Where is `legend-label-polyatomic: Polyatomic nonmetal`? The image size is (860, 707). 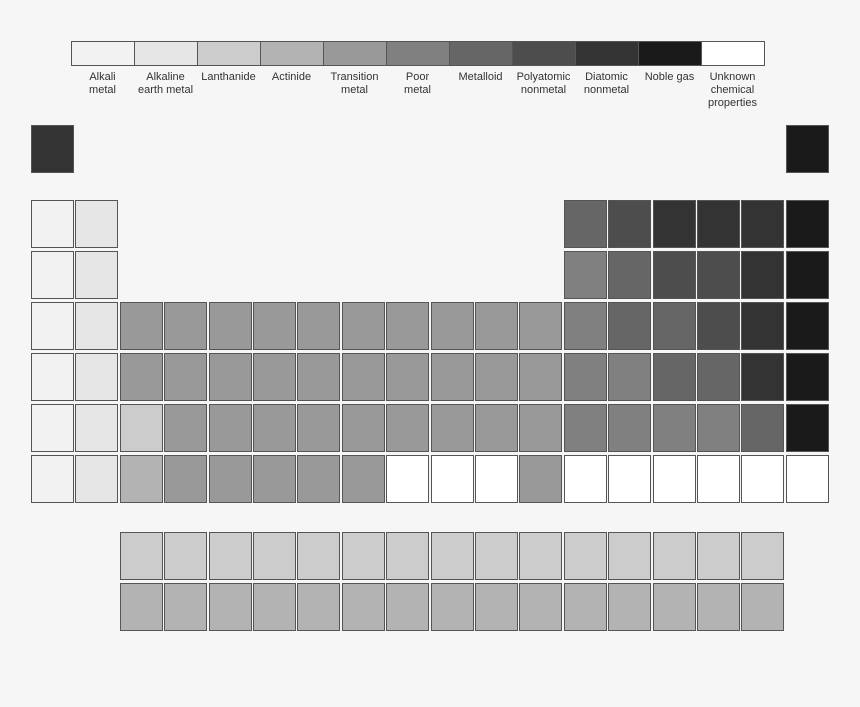
legend-label-polyatomic: Polyatomic nonmetal is located at coordinates (543, 83).